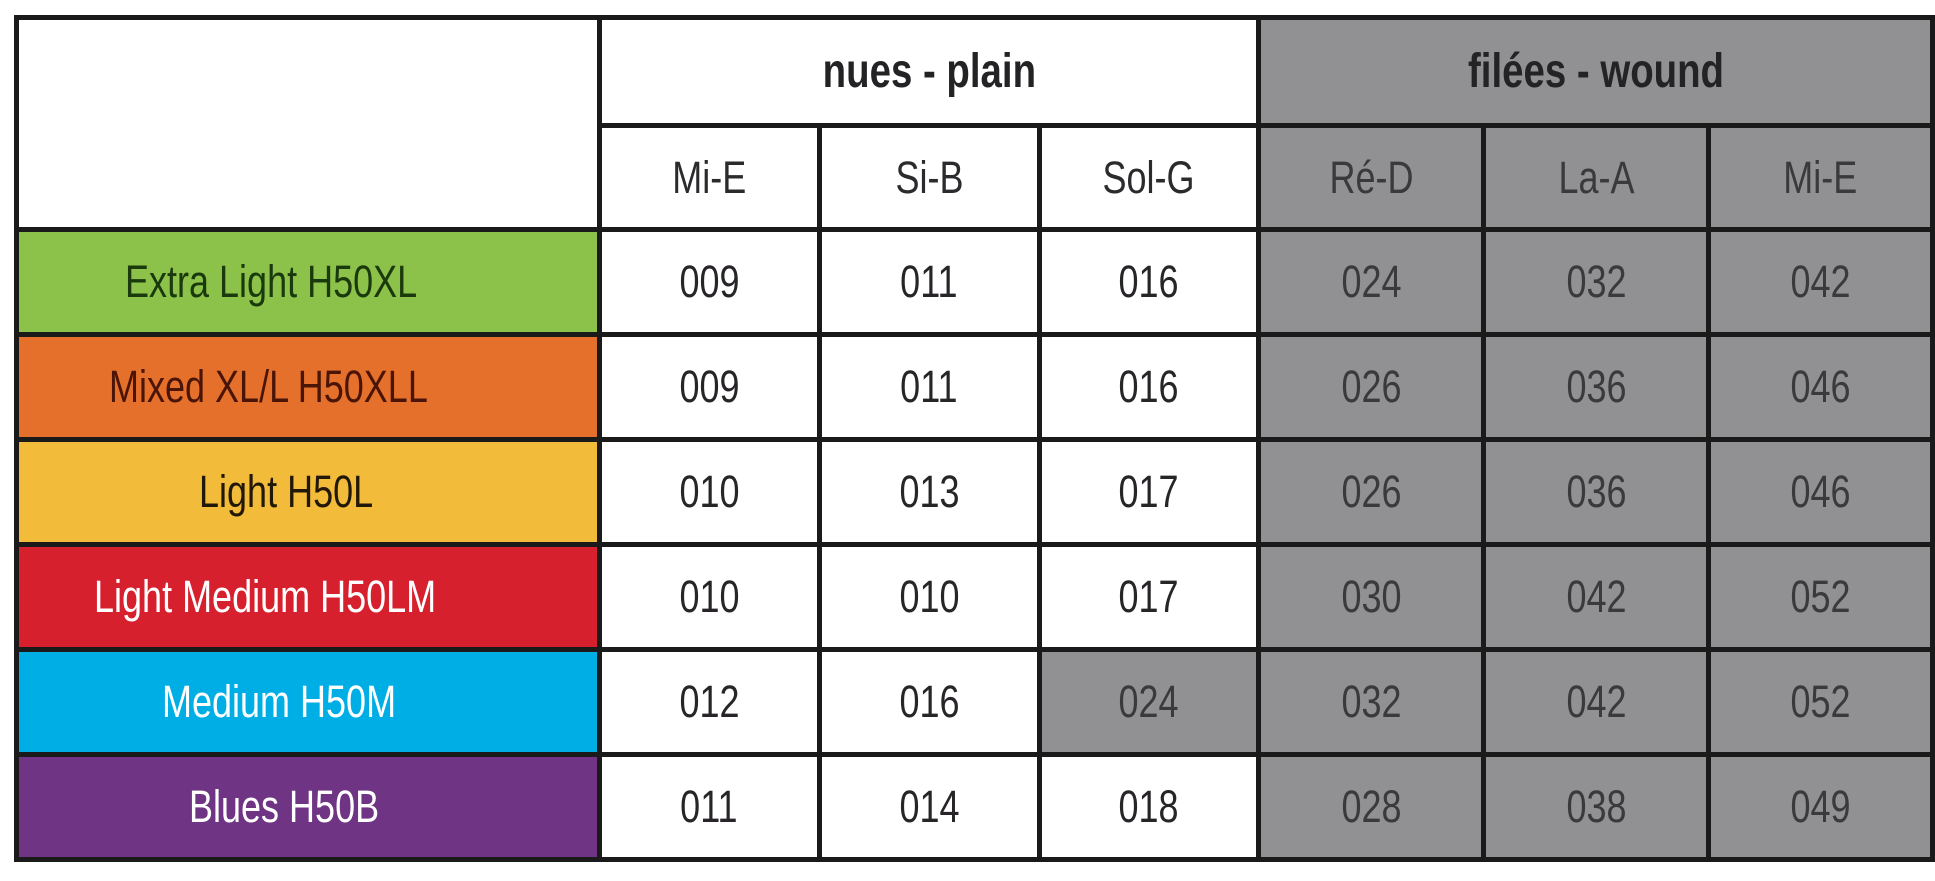  I want to click on gauge-value: 018, so click(1148, 806).